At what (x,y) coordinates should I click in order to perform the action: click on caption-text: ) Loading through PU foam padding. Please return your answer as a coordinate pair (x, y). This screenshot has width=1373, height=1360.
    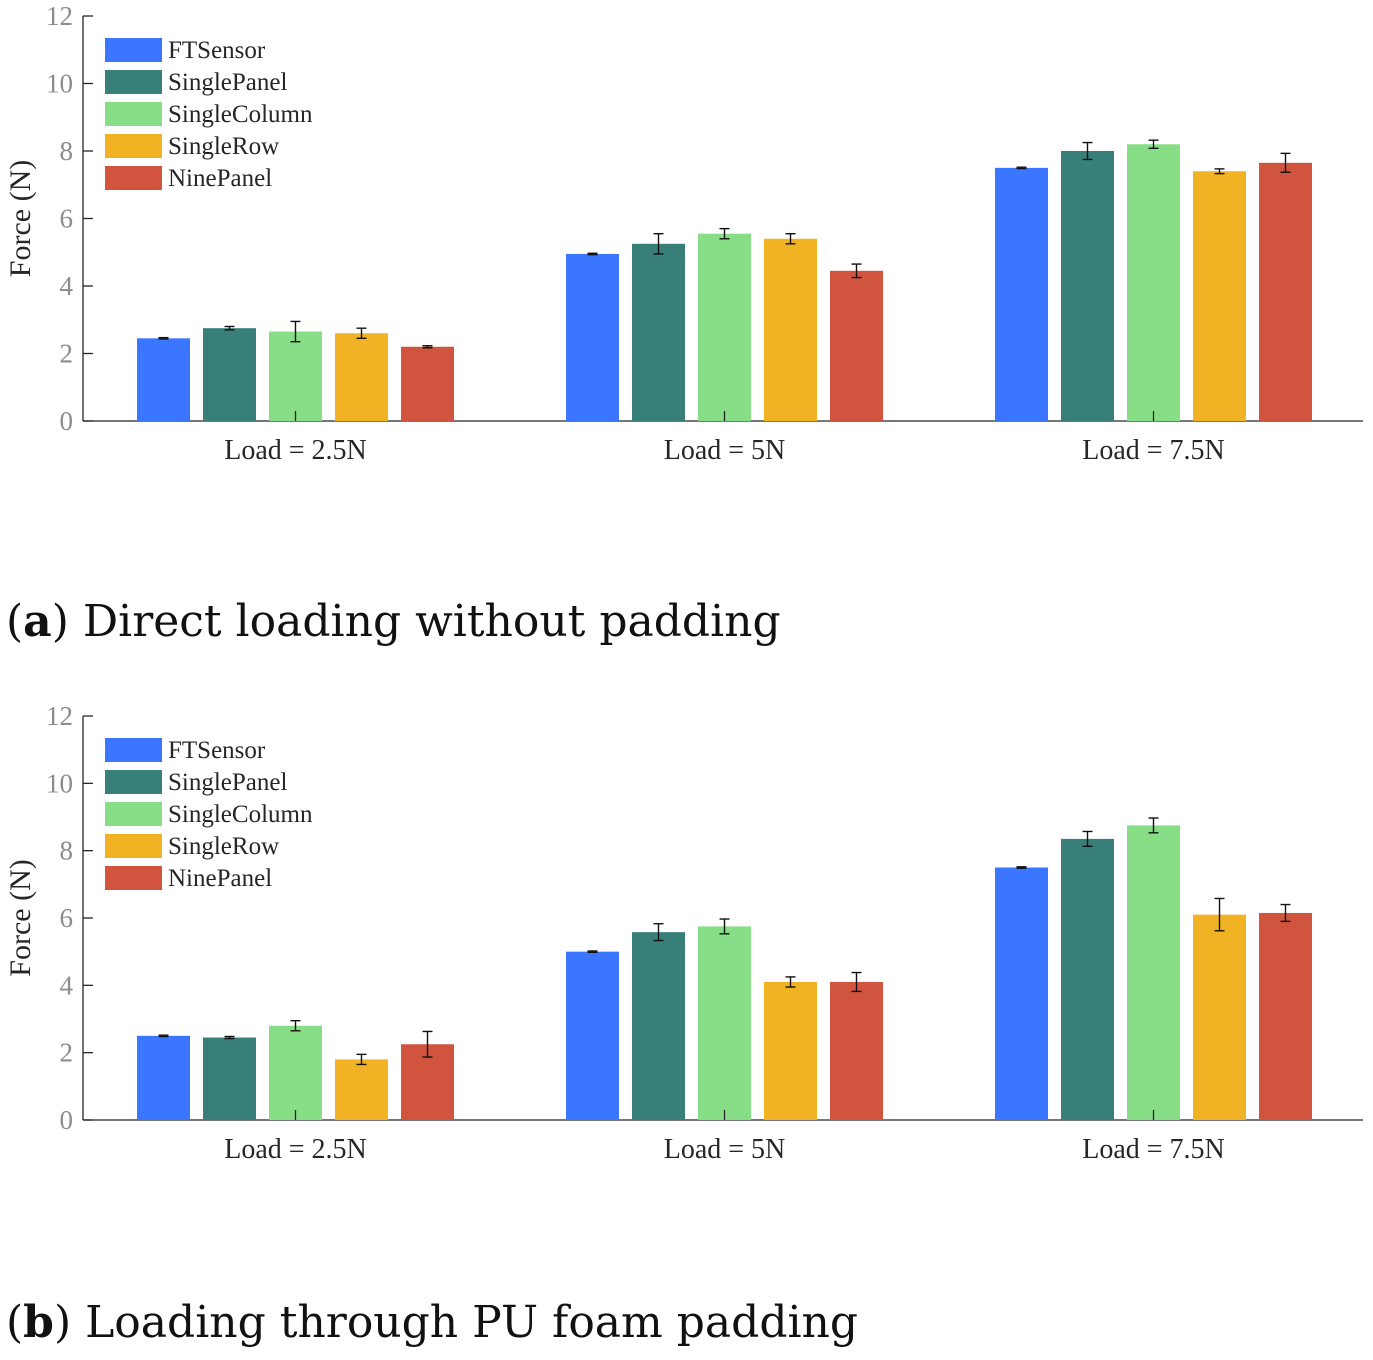
    Looking at the image, I should click on (456, 1322).